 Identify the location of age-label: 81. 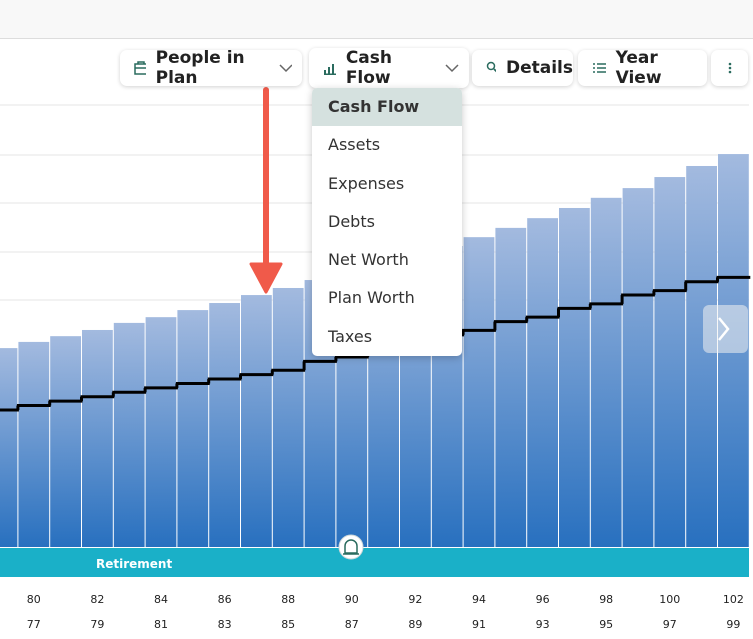
(161, 624).